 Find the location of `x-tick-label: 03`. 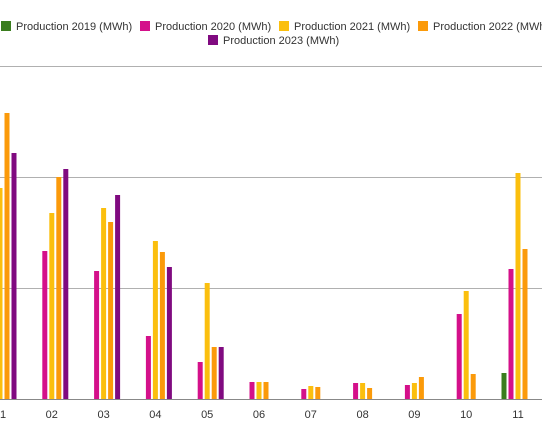

x-tick-label: 03 is located at coordinates (103, 415).